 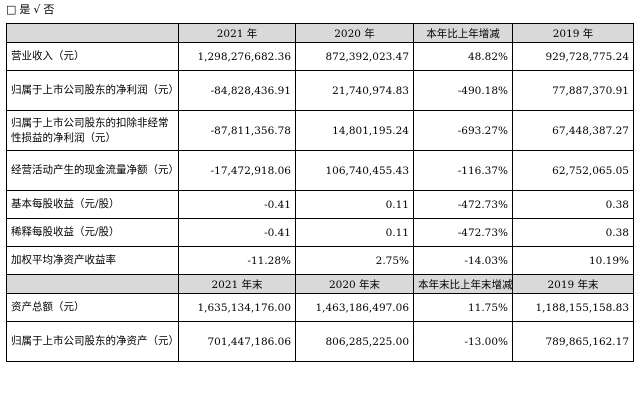 I want to click on table-cell: 106,740,455.43, so click(x=354, y=170).